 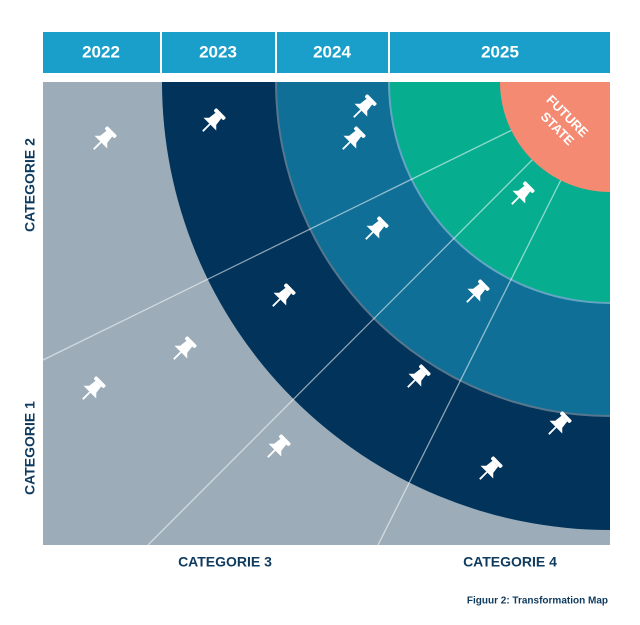 I want to click on year-label: 2025, so click(x=500, y=51).